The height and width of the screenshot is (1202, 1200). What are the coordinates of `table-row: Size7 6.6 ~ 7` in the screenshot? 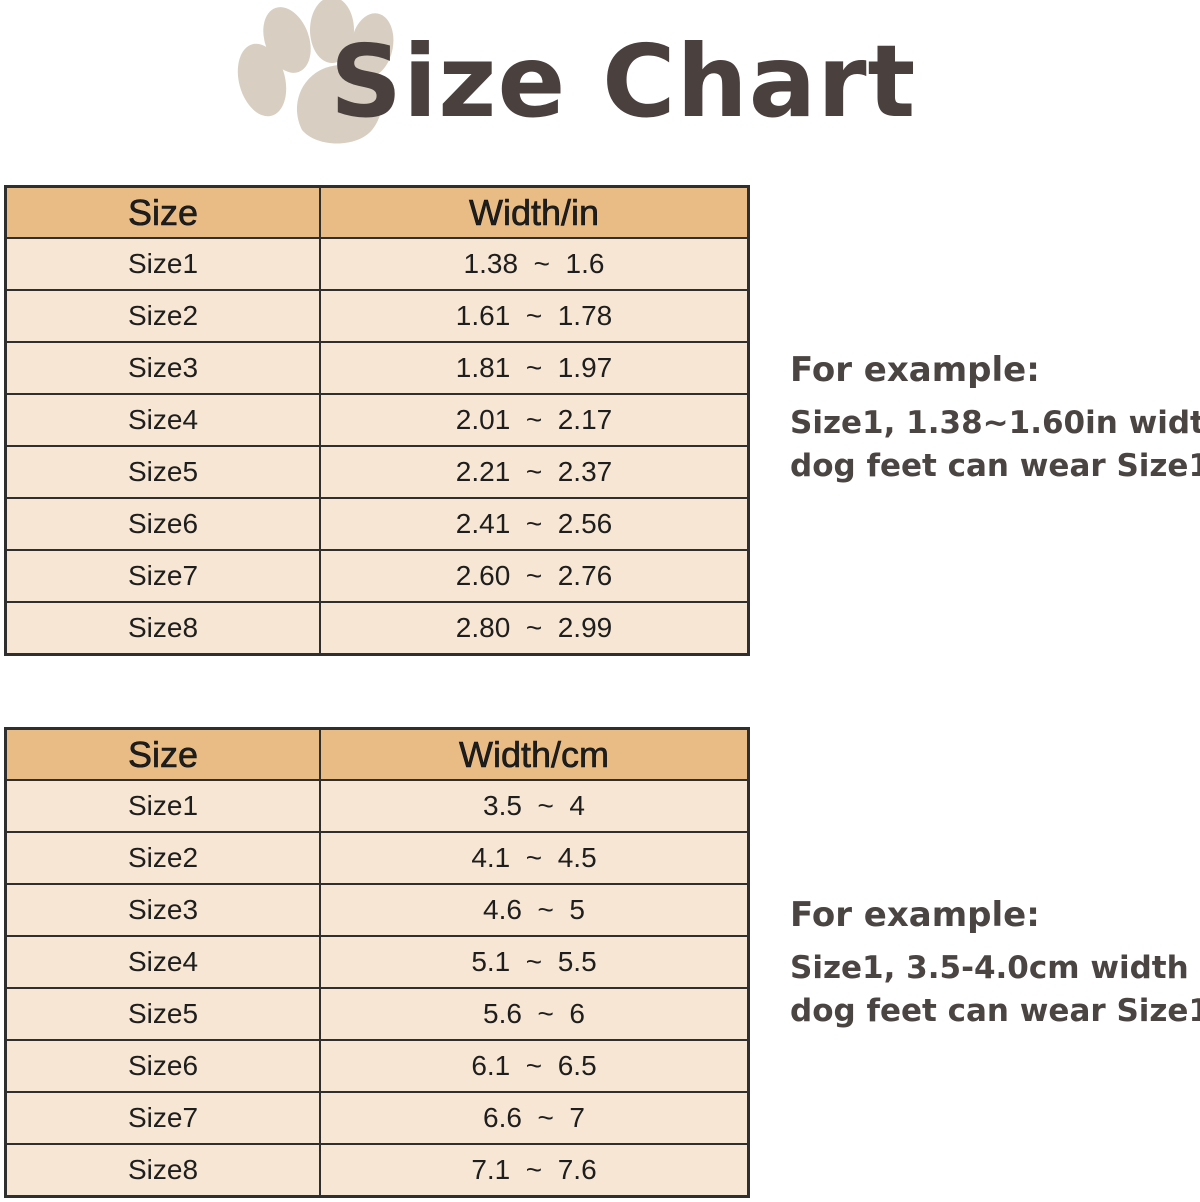 It's located at (377, 1118).